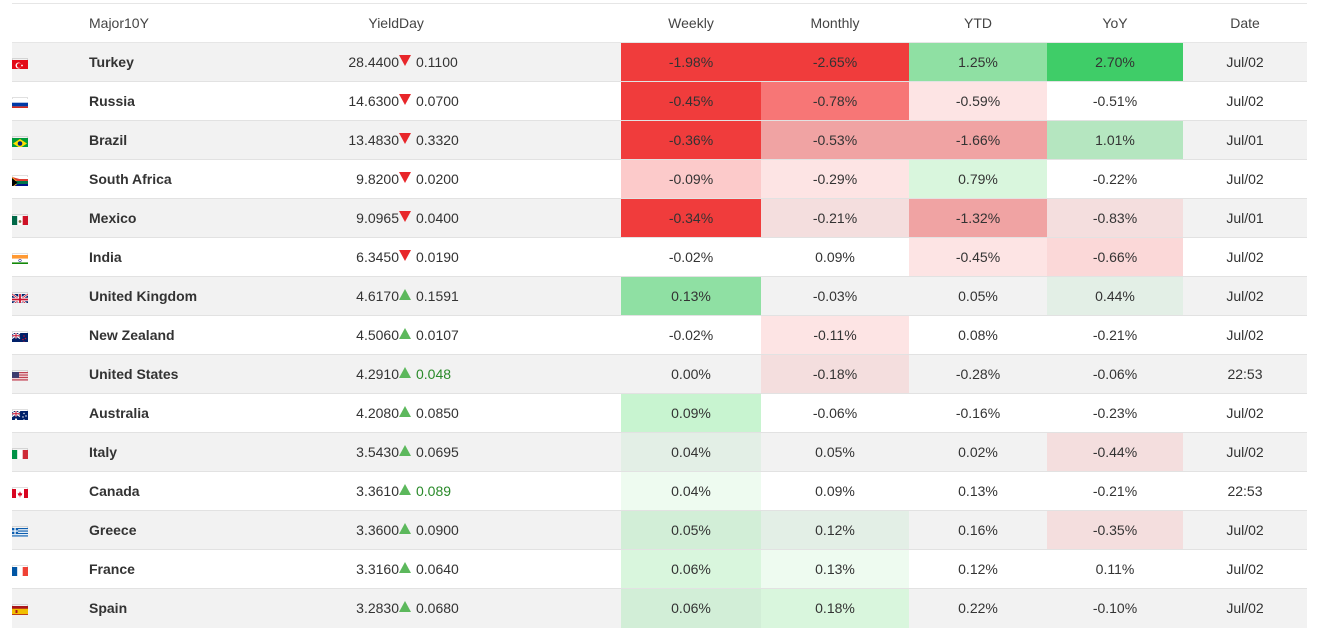  I want to click on day-change-value: 0.0700, so click(437, 101).